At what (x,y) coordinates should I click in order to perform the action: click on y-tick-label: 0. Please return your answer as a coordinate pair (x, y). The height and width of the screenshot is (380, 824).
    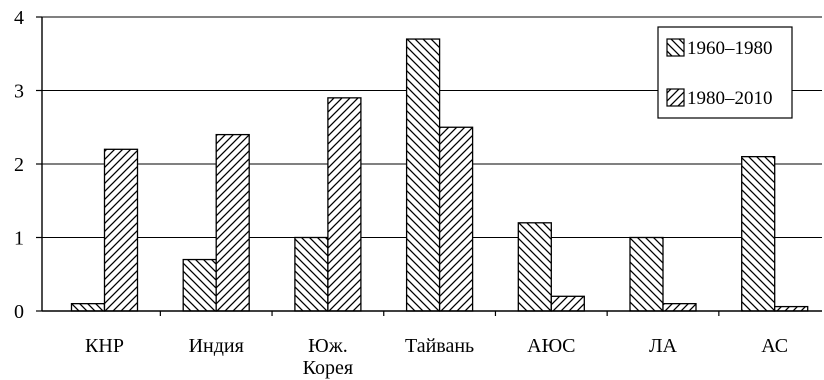
    Looking at the image, I should click on (19, 312).